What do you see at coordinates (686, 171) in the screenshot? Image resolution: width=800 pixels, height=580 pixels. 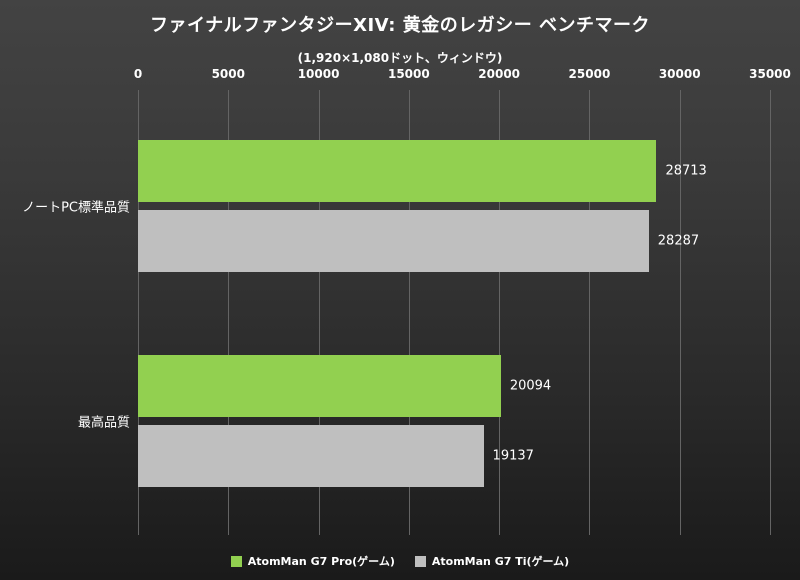 I see `value-label: 28713` at bounding box center [686, 171].